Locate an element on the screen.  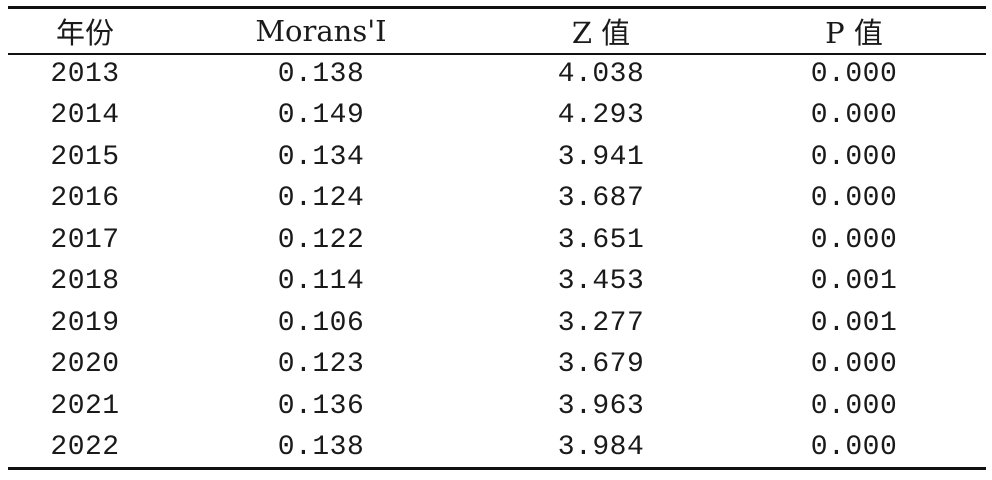
morans-i-cell: 0.149 is located at coordinates (321, 116).